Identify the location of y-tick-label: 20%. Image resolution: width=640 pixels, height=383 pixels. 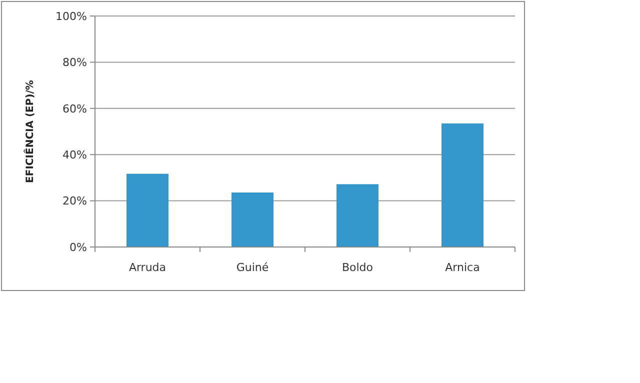
(74, 201).